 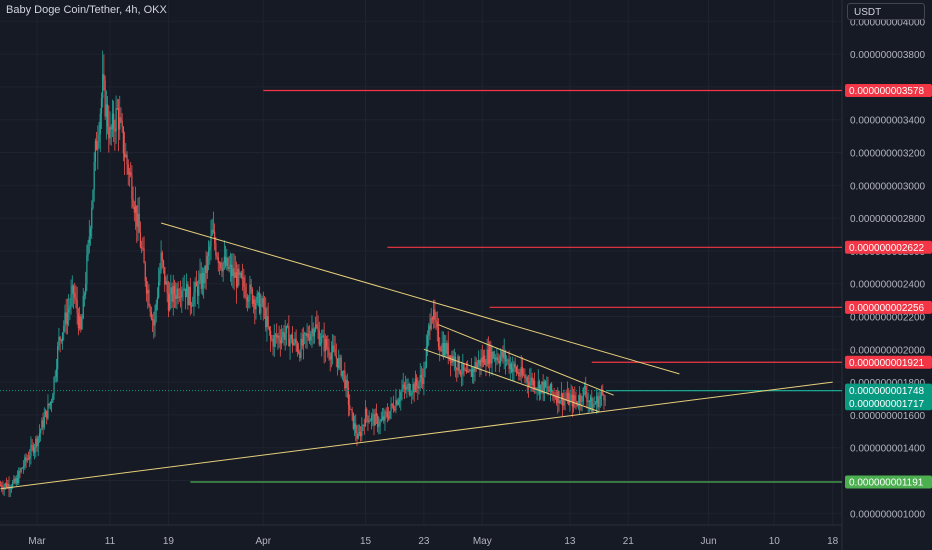 What do you see at coordinates (888, 318) in the screenshot?
I see `y-tick-label: 0.000000002200` at bounding box center [888, 318].